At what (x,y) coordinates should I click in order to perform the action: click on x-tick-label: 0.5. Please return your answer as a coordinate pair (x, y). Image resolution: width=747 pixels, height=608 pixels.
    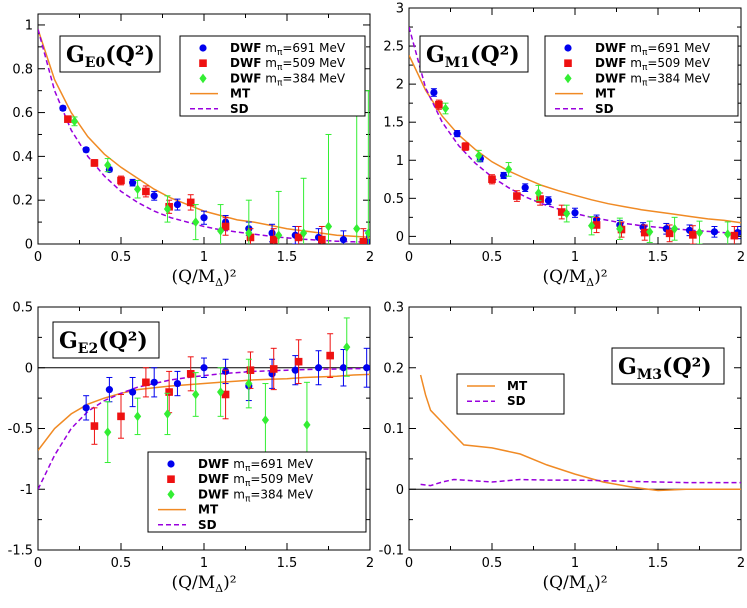
    Looking at the image, I should click on (121, 563).